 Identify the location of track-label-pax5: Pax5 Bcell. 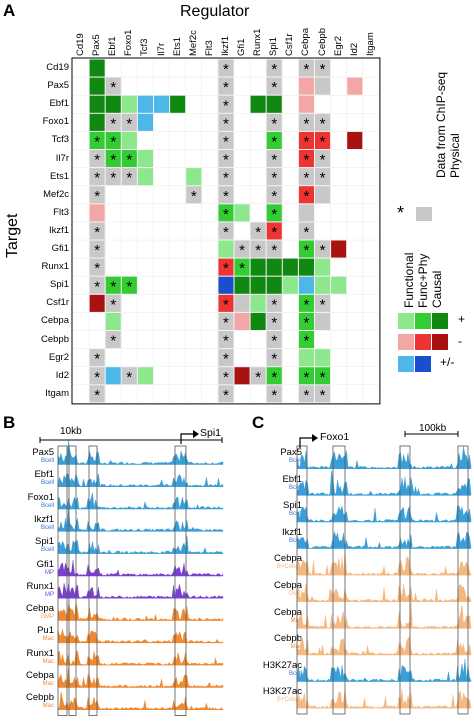
(32, 456).